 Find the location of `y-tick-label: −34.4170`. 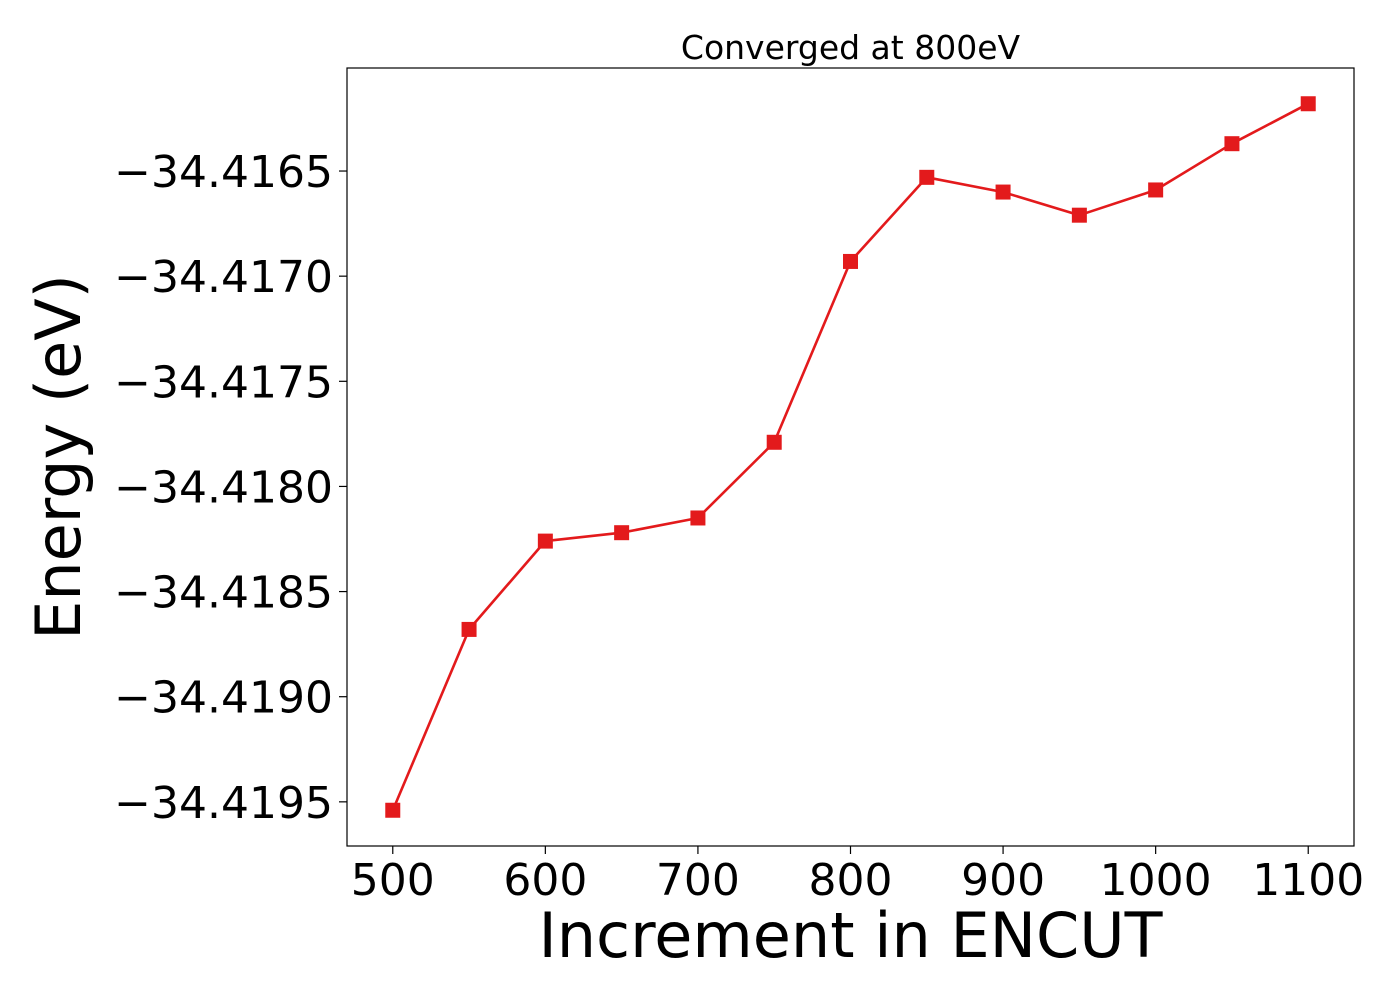

y-tick-label: −34.4170 is located at coordinates (223, 277).